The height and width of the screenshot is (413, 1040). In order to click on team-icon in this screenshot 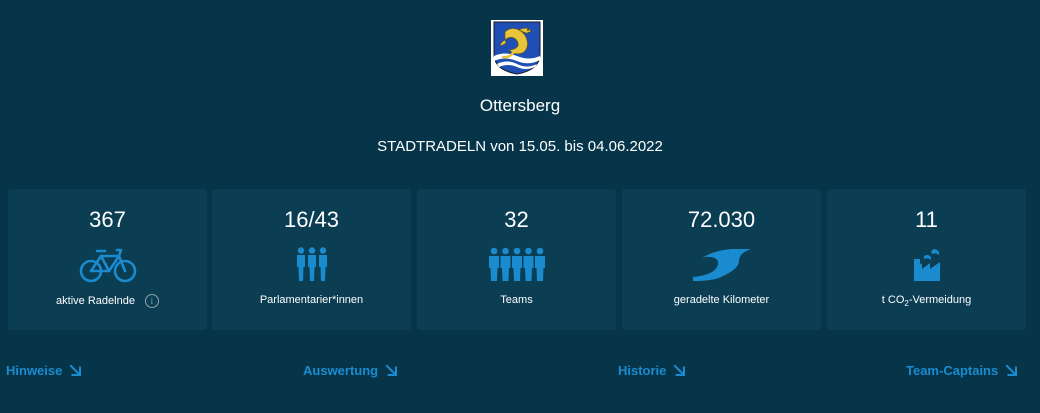, I will do `click(516, 264)`.